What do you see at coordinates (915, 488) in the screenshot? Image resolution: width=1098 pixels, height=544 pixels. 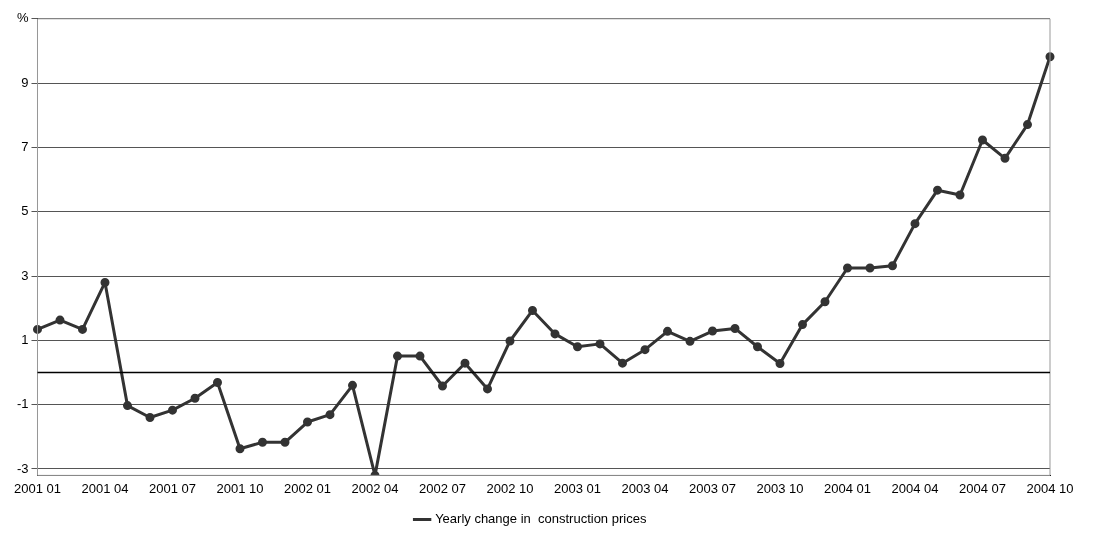 I see `x-tick-label: 2004 04` at bounding box center [915, 488].